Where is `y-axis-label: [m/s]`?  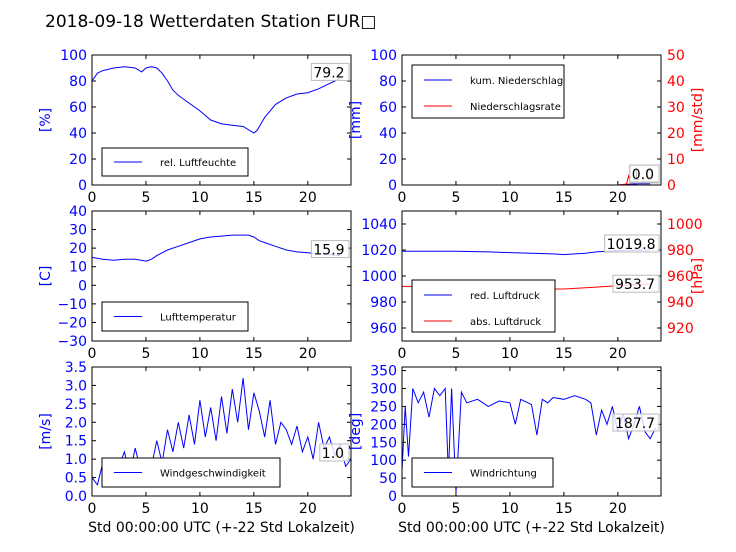 y-axis-label: [m/s] is located at coordinates (46, 431).